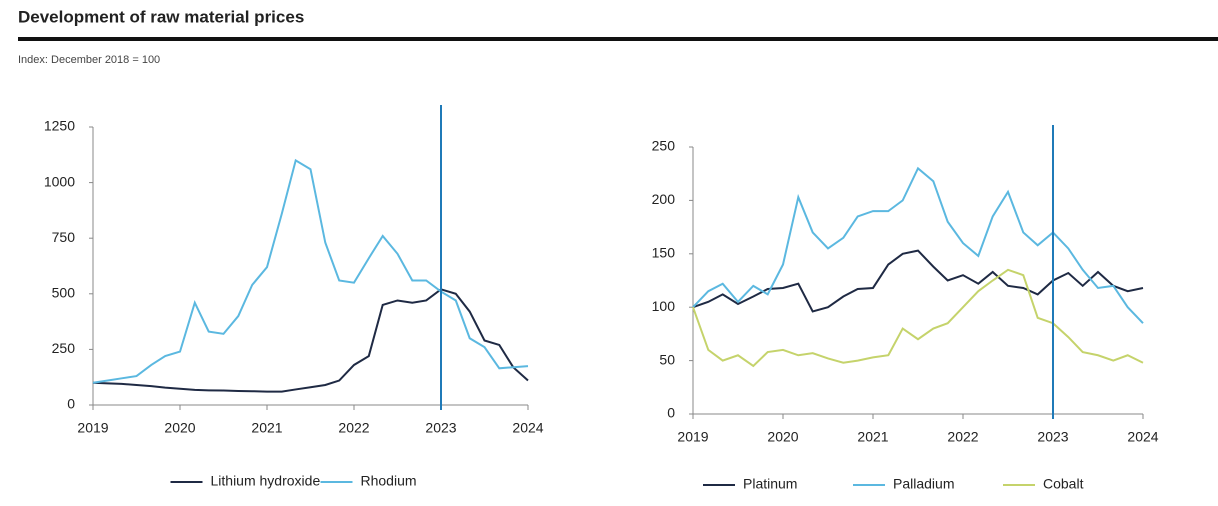  Describe the element at coordinates (664, 253) in the screenshot. I see `y-tick-label: 150` at that location.